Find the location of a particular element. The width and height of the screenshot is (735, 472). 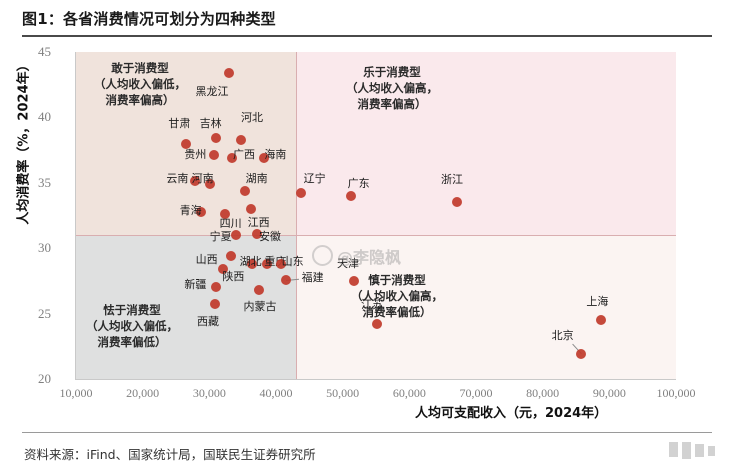

data-point-label: 安徽 is located at coordinates (270, 237).